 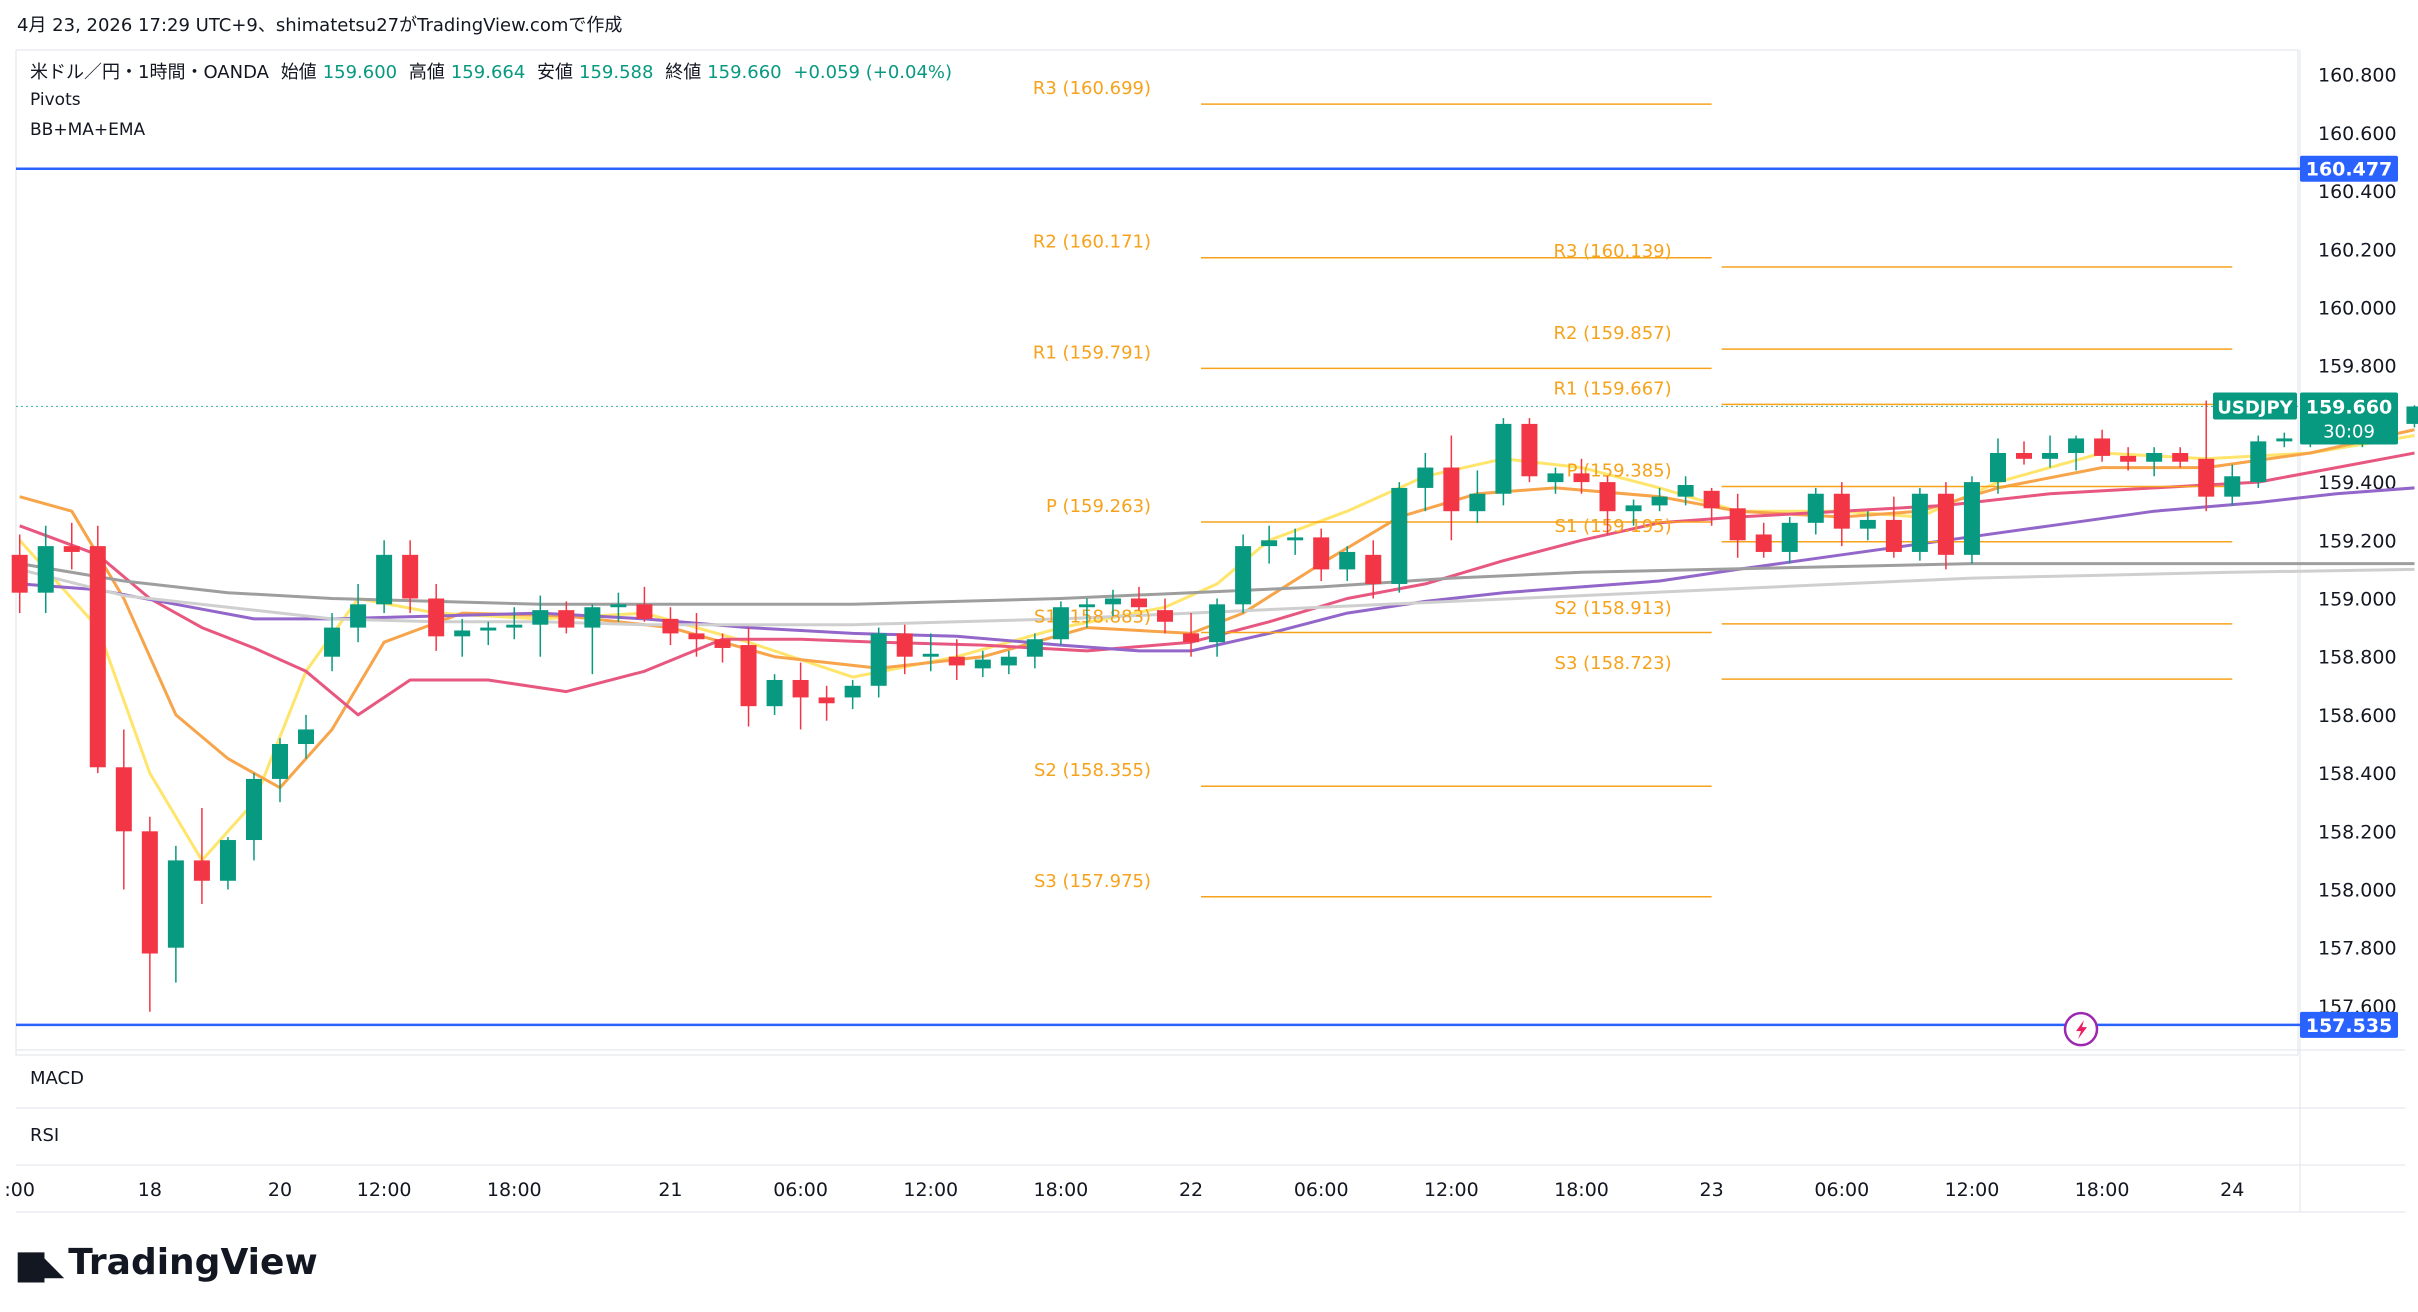 What do you see at coordinates (2357, 309) in the screenshot?
I see `y-tick-label: 160.000` at bounding box center [2357, 309].